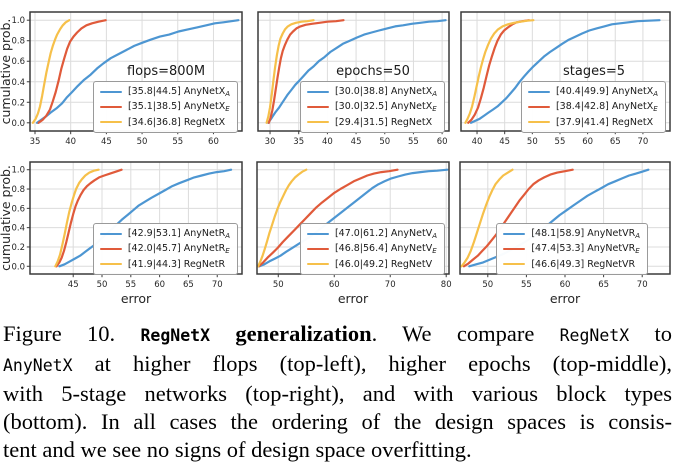 This screenshot has width=675, height=465. What do you see at coordinates (487, 218) in the screenshot?
I see `cdf-curve-RegNetVR` at bounding box center [487, 218].